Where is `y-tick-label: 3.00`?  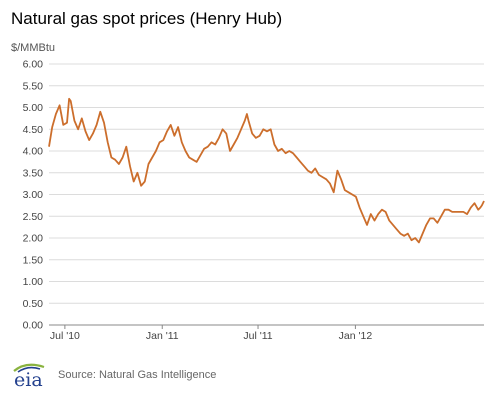 y-tick-label: 3.00 is located at coordinates (33, 195).